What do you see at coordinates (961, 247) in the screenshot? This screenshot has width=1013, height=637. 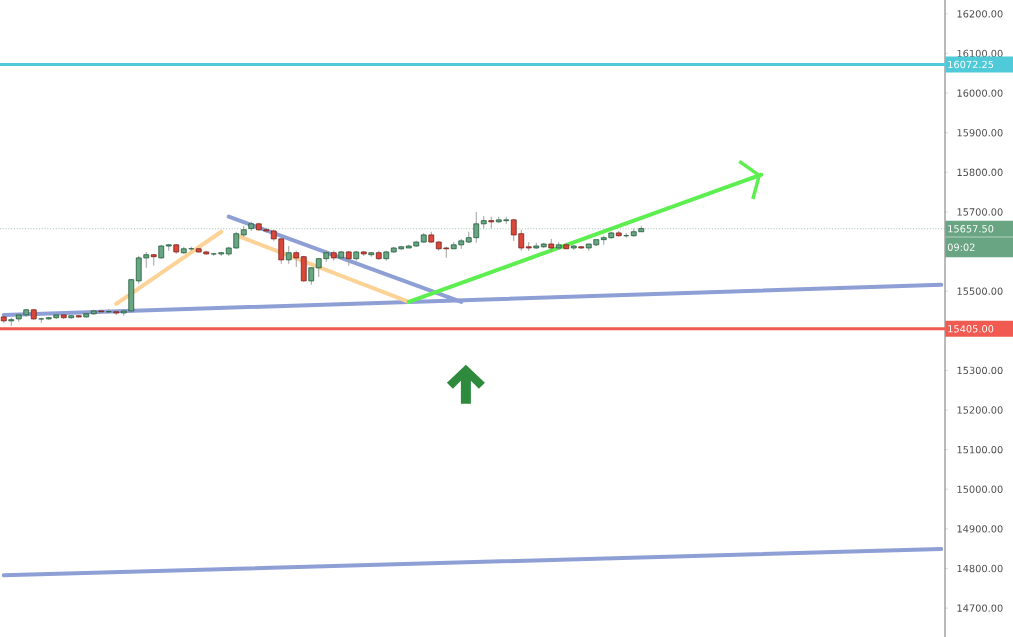 I see `text: 09:02` at bounding box center [961, 247].